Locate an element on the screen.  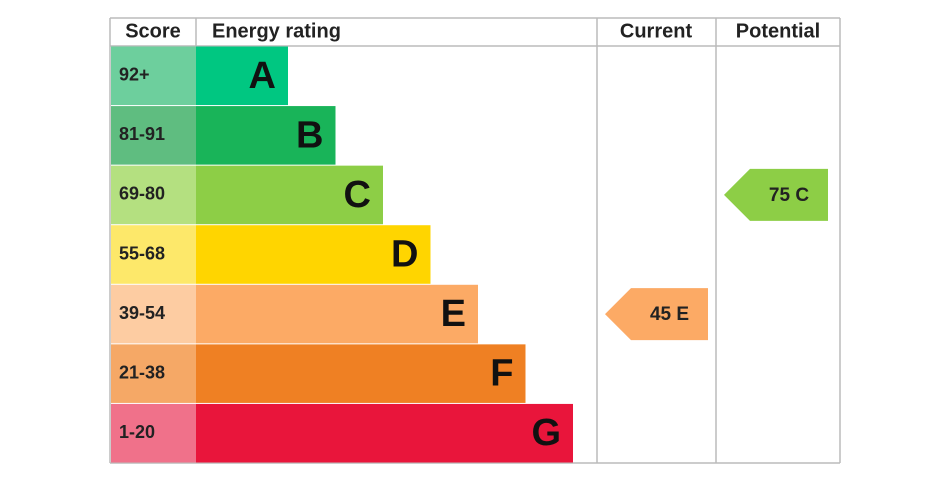
score-label: 55-68 is located at coordinates (142, 253).